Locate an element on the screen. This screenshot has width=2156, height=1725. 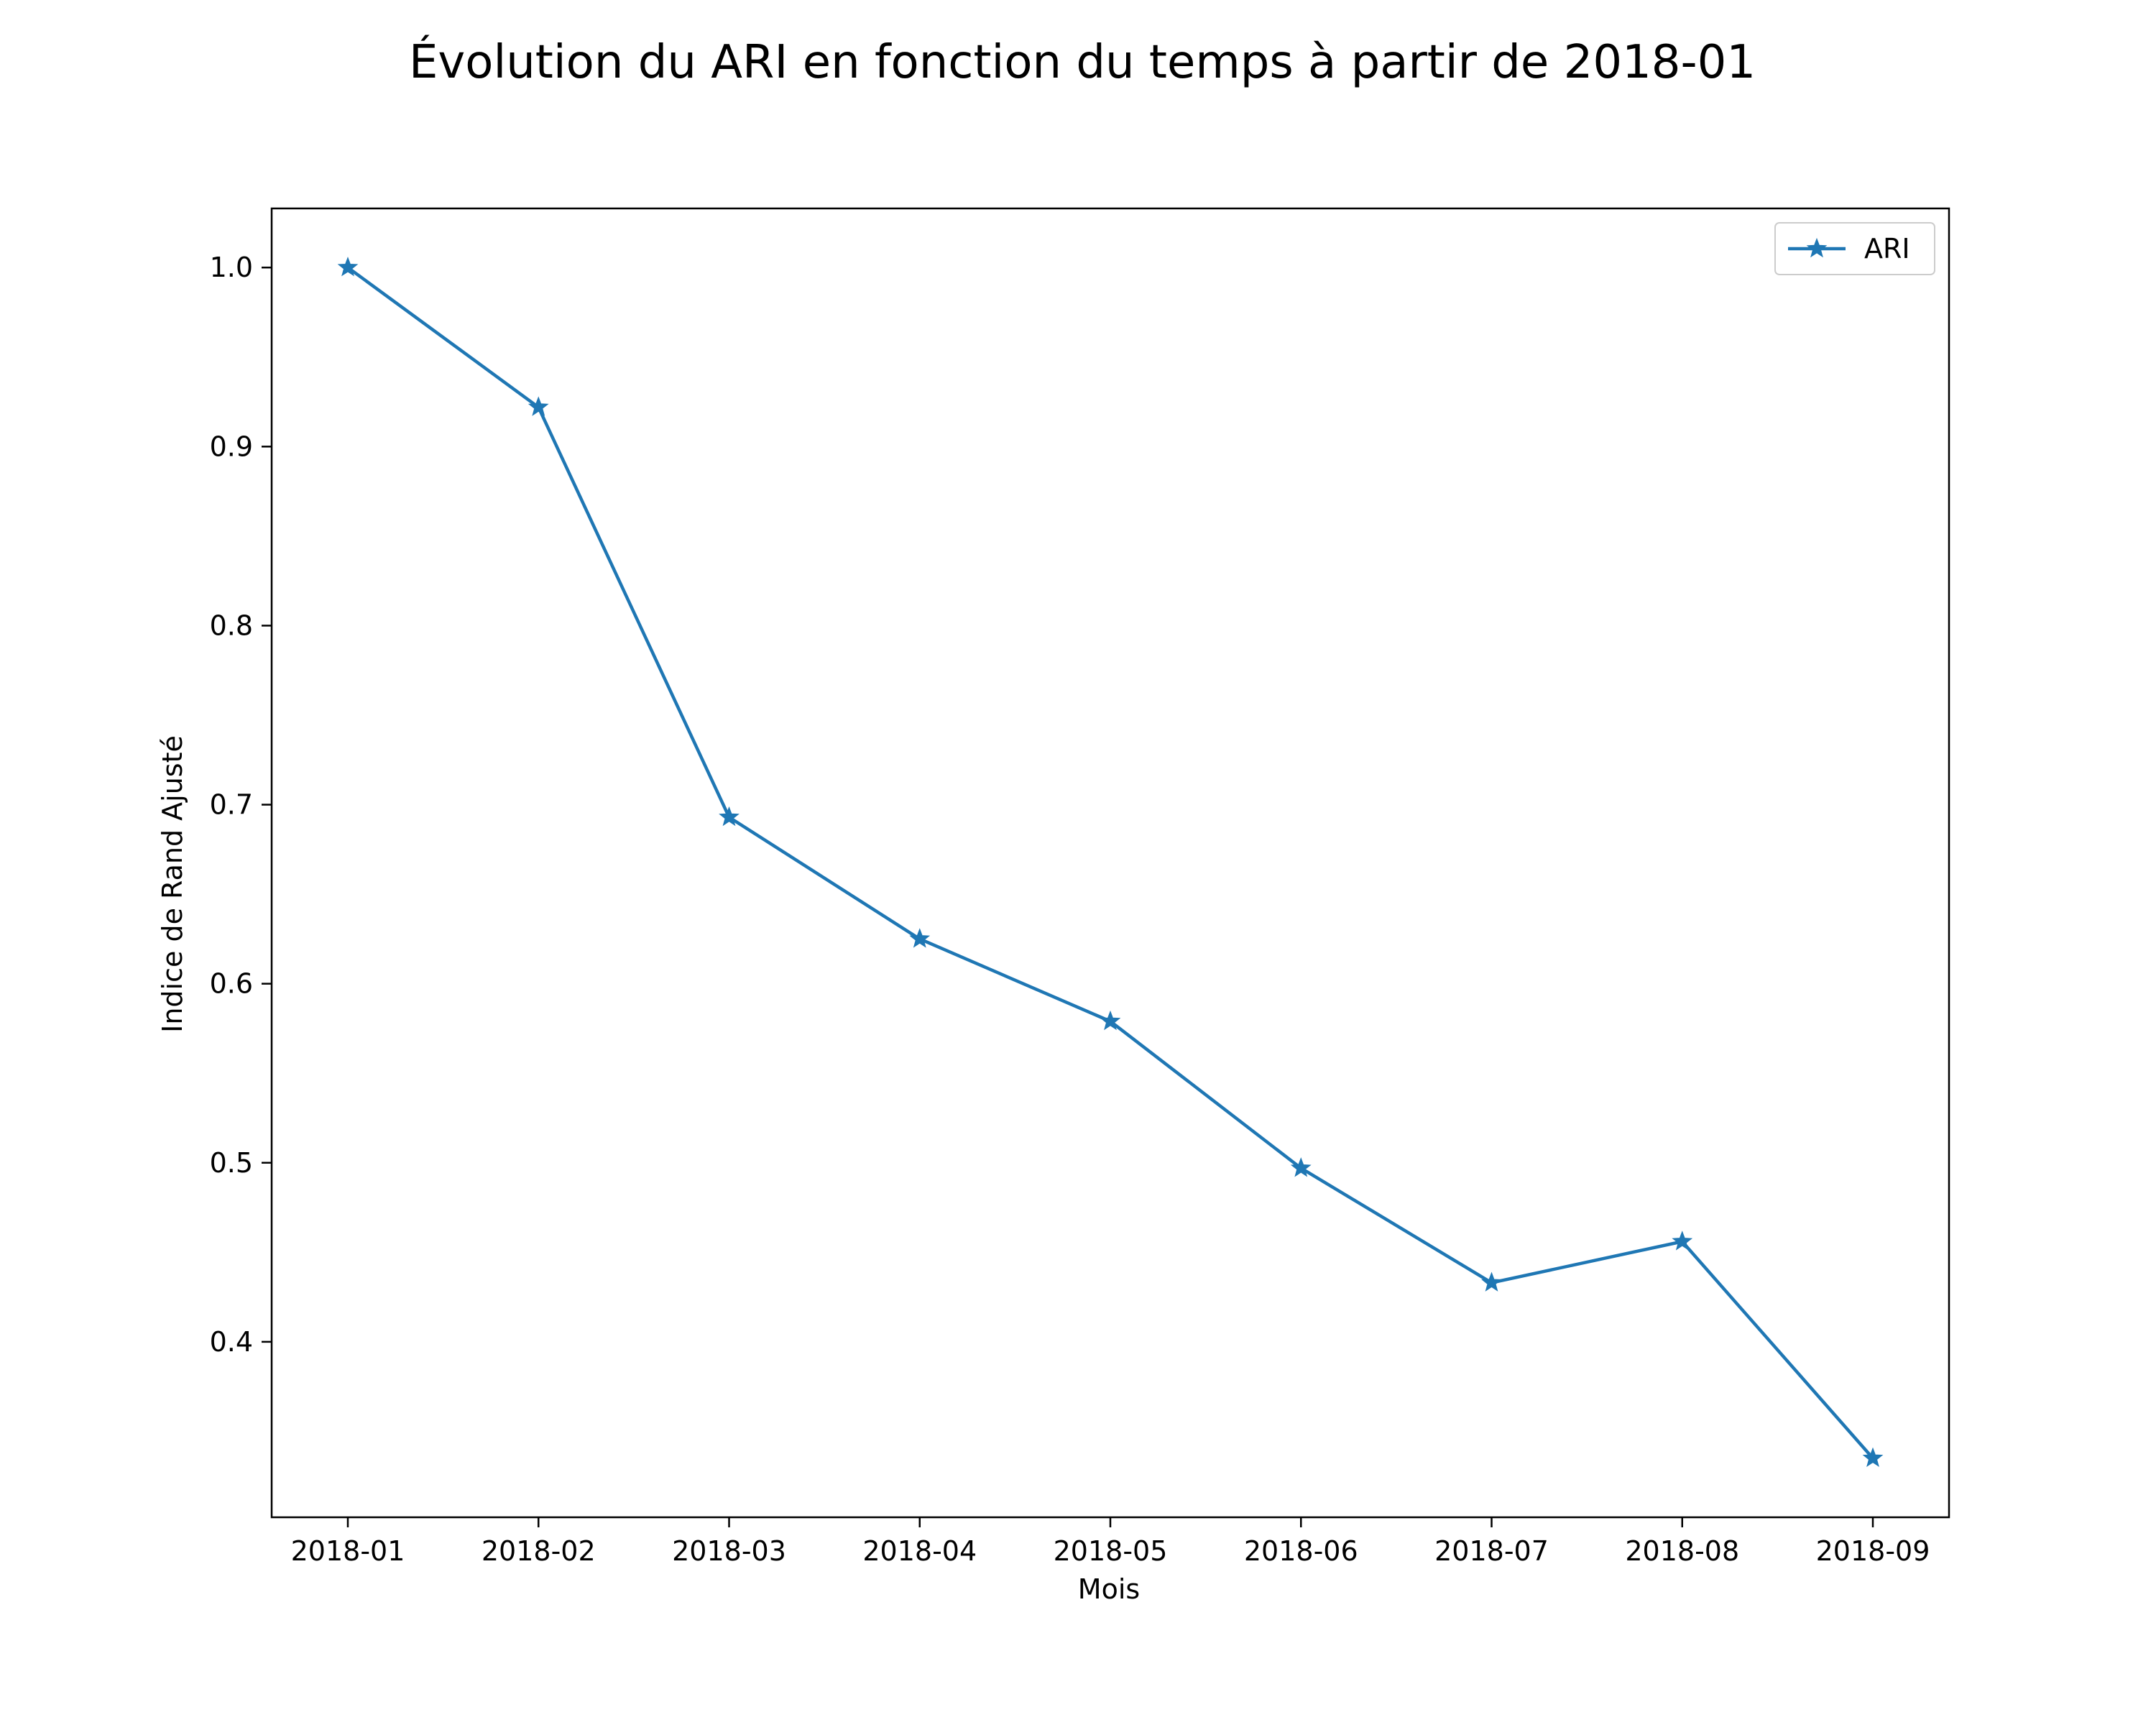
y-axis-label: Indice de Rand Ajusté is located at coordinates (172, 884).